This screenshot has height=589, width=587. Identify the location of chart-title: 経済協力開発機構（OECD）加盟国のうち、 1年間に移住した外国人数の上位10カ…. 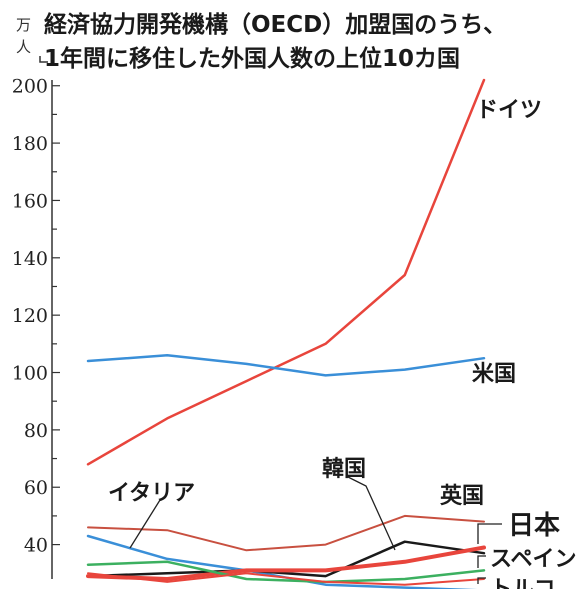
(275, 41).